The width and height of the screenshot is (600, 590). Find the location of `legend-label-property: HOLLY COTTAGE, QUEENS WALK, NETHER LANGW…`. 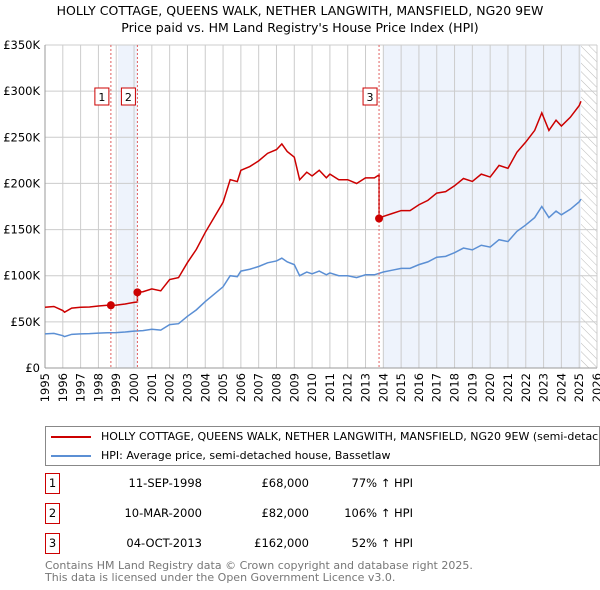

legend-label-property: HOLLY COTTAGE, QUEENS WALK, NETHER LANGW… is located at coordinates (350, 436).